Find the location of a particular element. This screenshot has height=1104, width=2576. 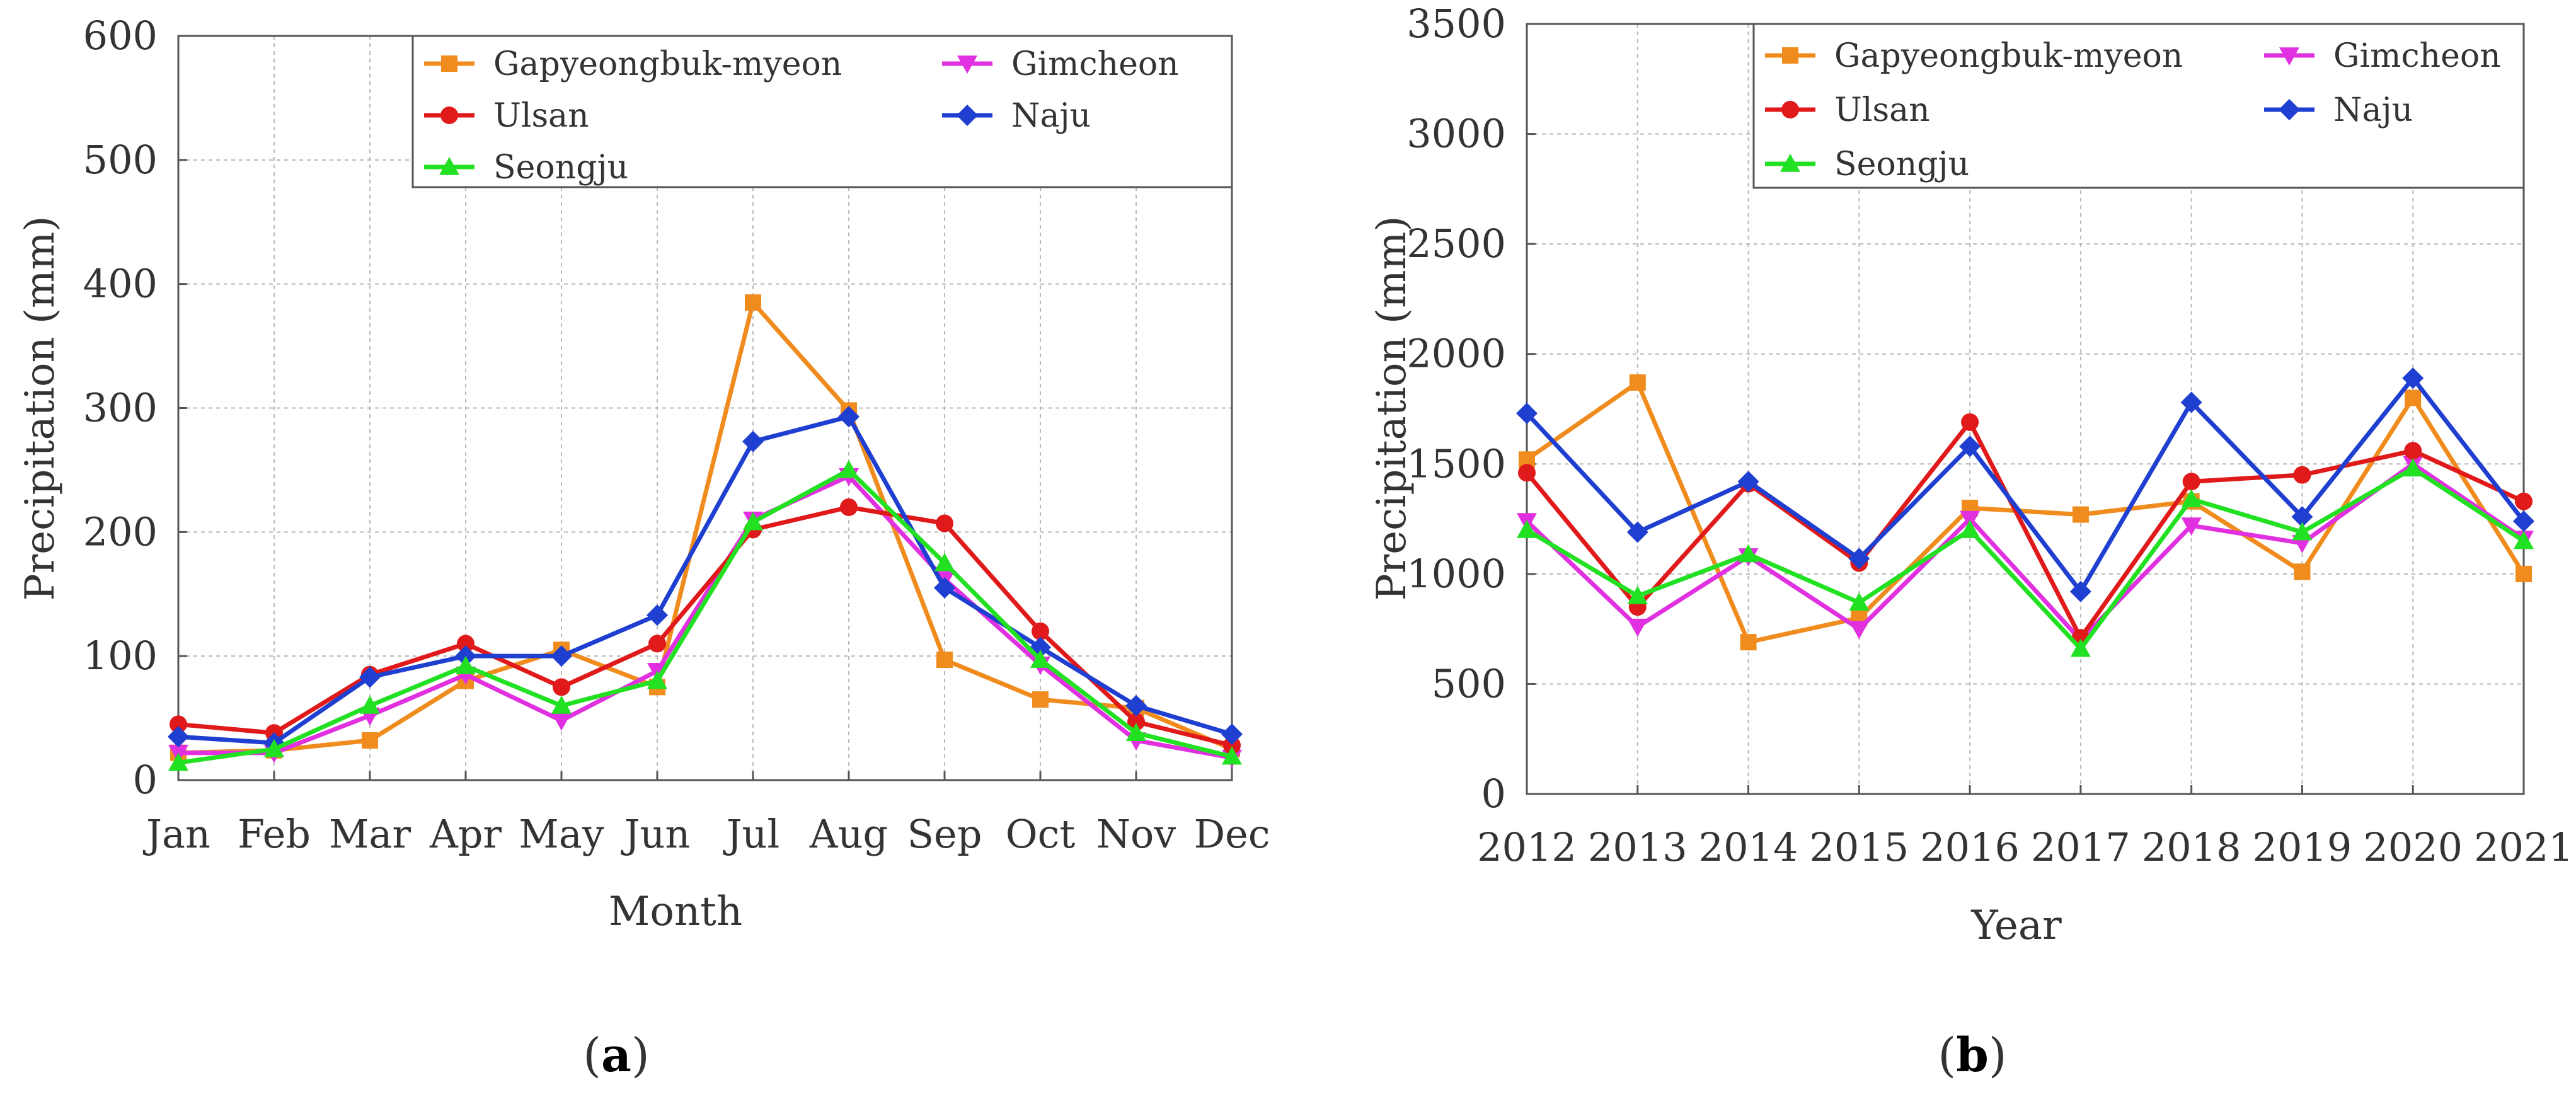

x-tick-label: 2019 is located at coordinates (2302, 847).